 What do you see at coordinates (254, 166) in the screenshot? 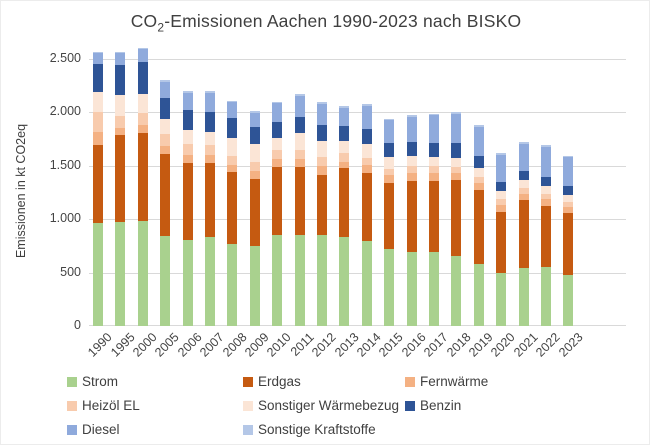
I see `bar-segment-2009-heiz-l-el` at bounding box center [254, 166].